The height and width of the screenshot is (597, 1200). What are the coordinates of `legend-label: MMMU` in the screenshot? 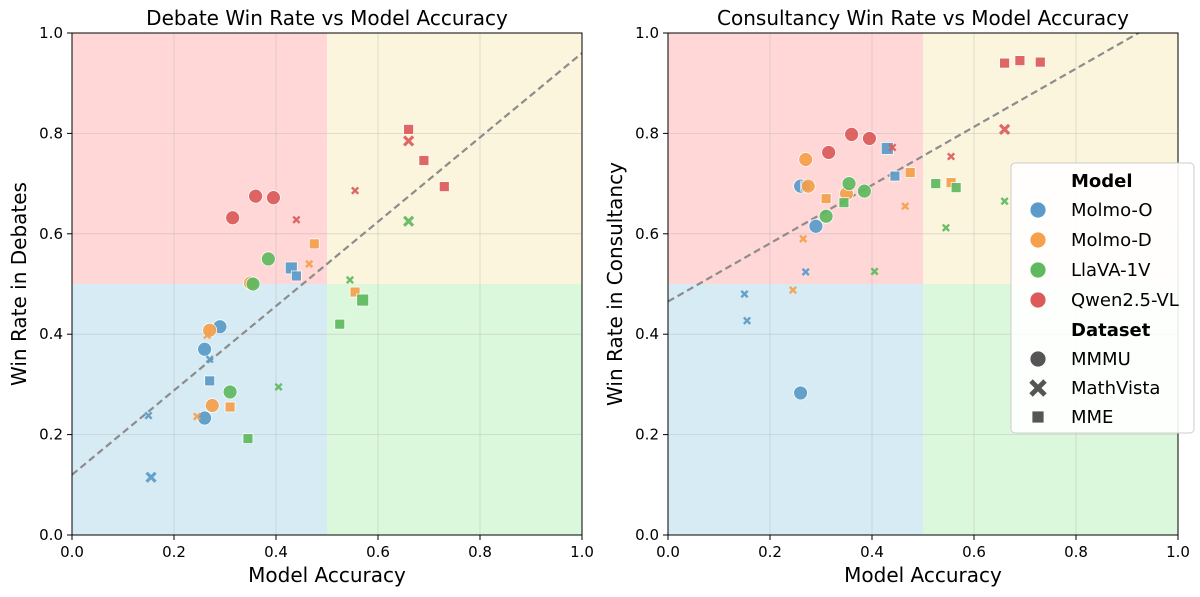 It's located at (1101, 359).